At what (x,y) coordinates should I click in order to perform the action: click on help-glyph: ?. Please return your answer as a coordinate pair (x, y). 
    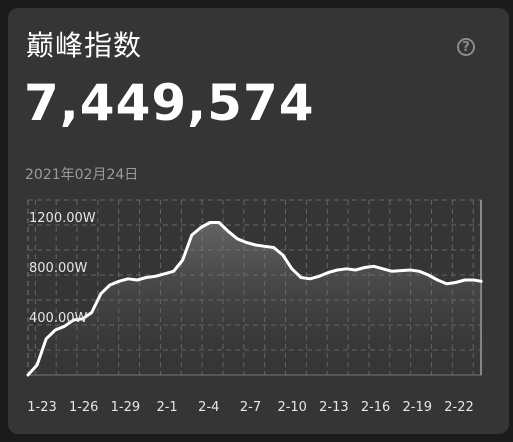
    Looking at the image, I should click on (466, 47).